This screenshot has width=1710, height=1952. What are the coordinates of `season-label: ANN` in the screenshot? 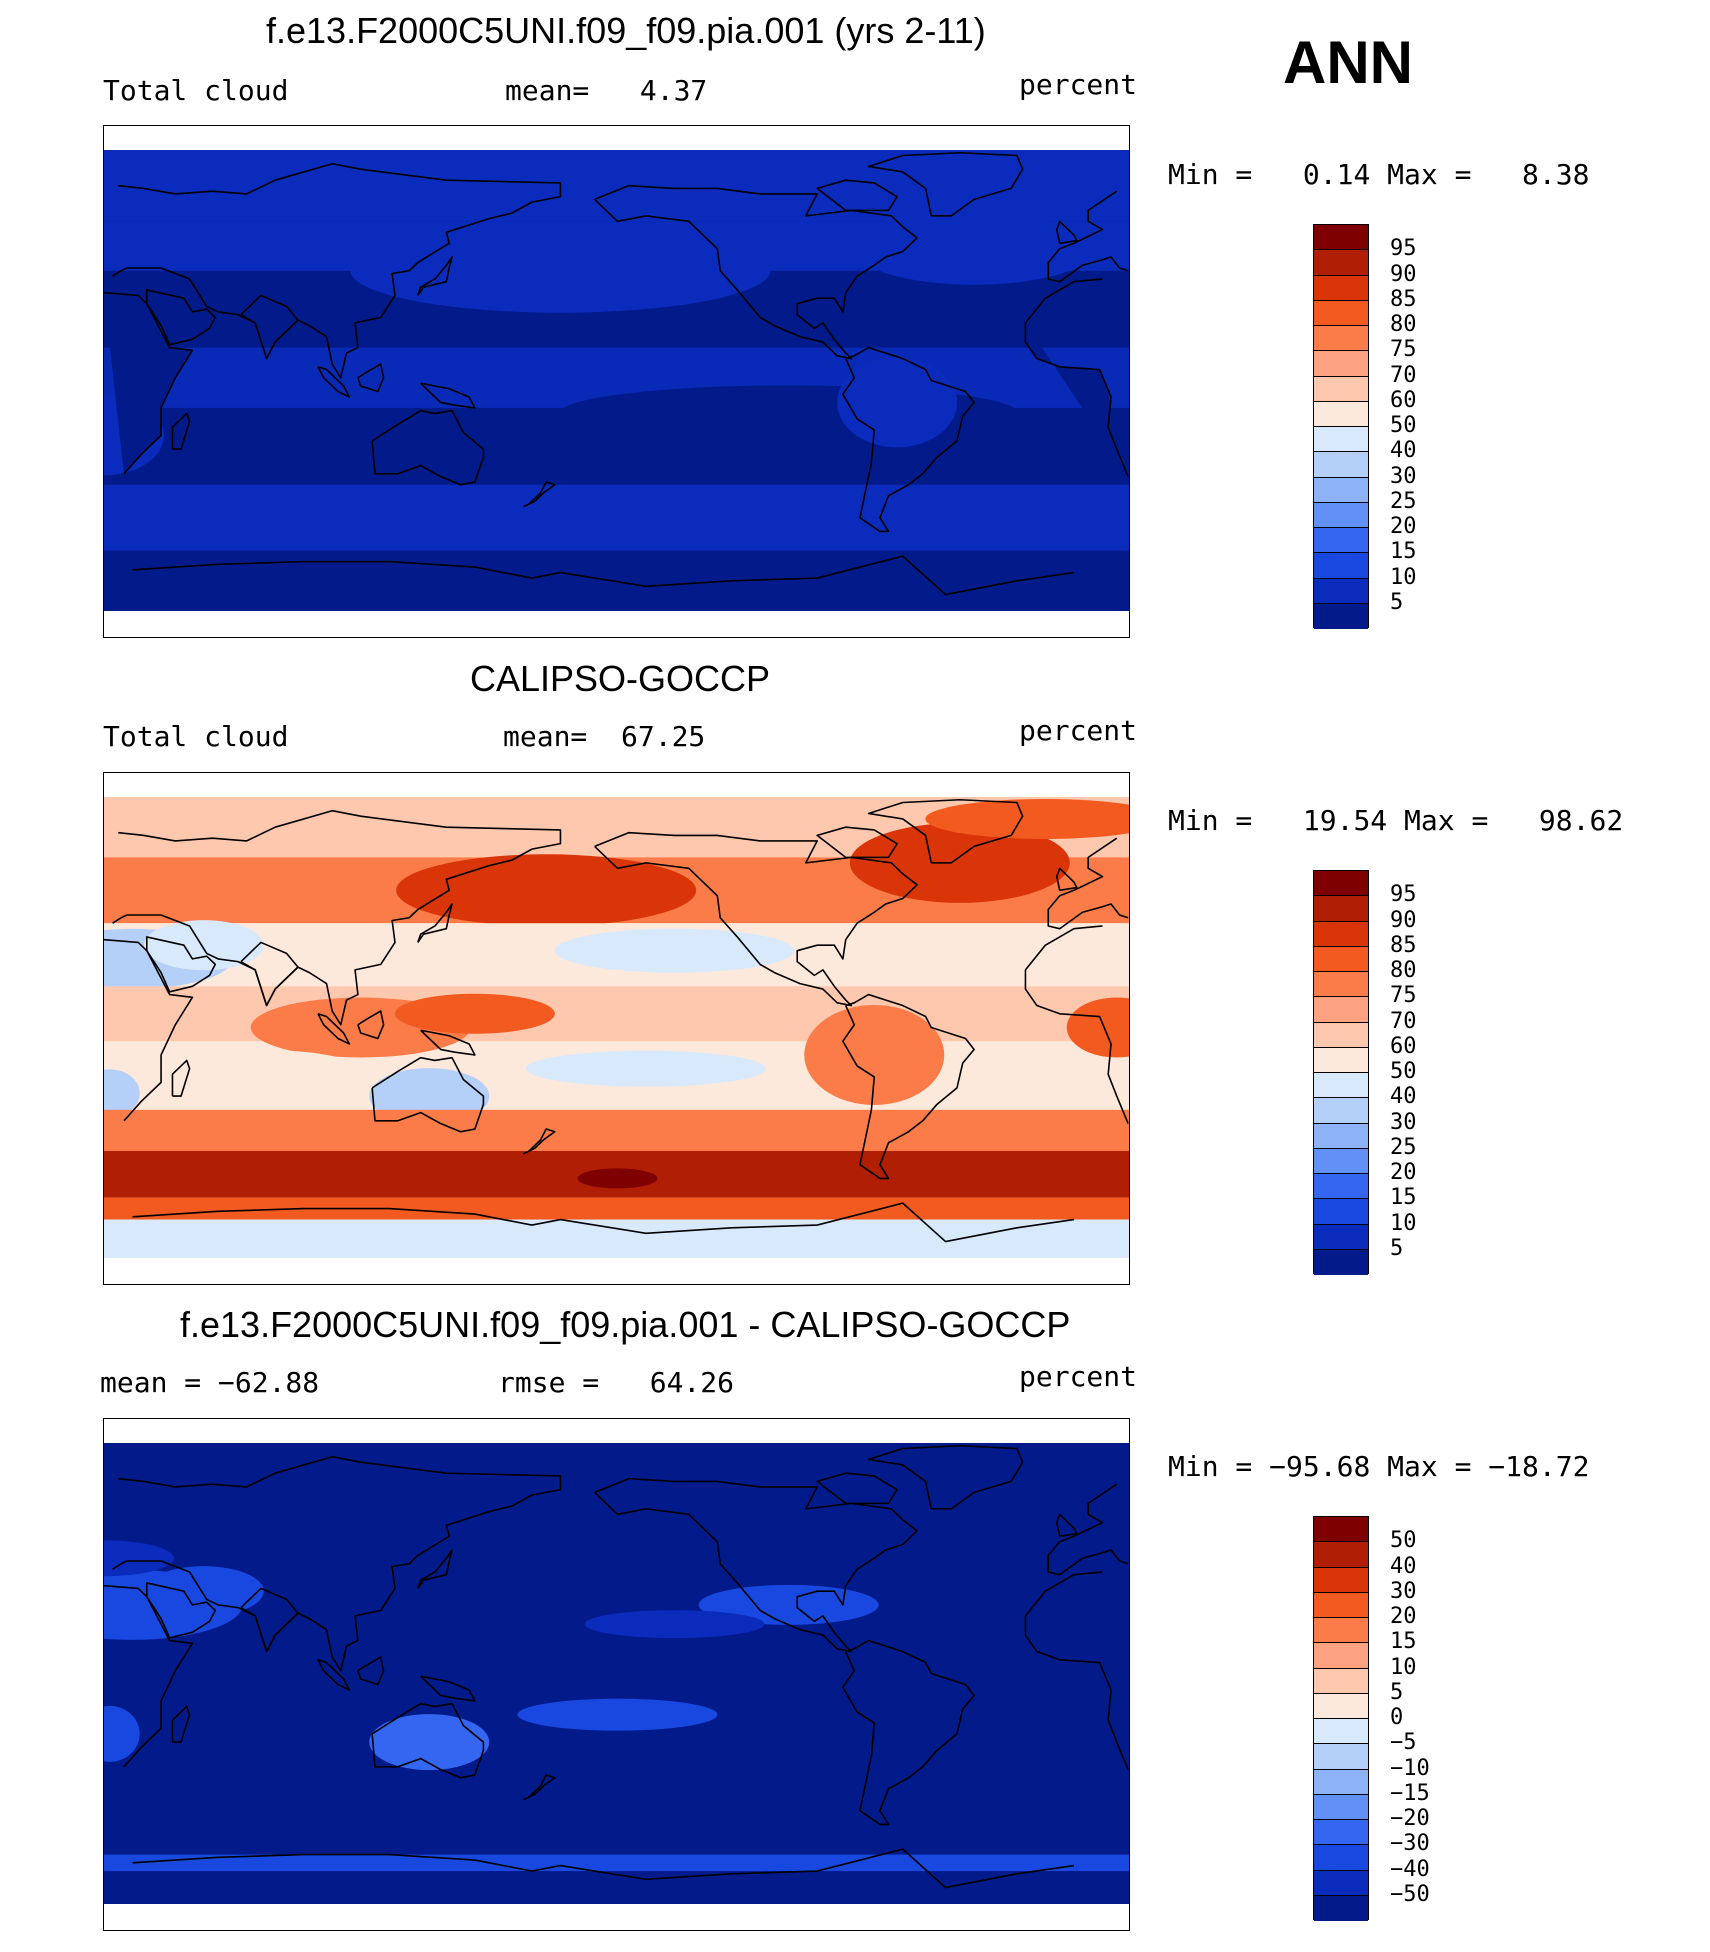 It's located at (1348, 62).